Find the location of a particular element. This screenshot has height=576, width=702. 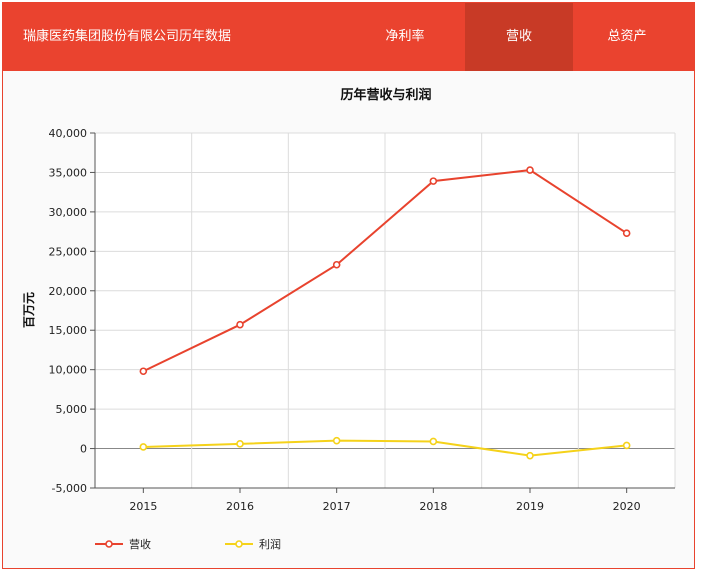

y-tick-label: 35,000 is located at coordinates (68, 172).